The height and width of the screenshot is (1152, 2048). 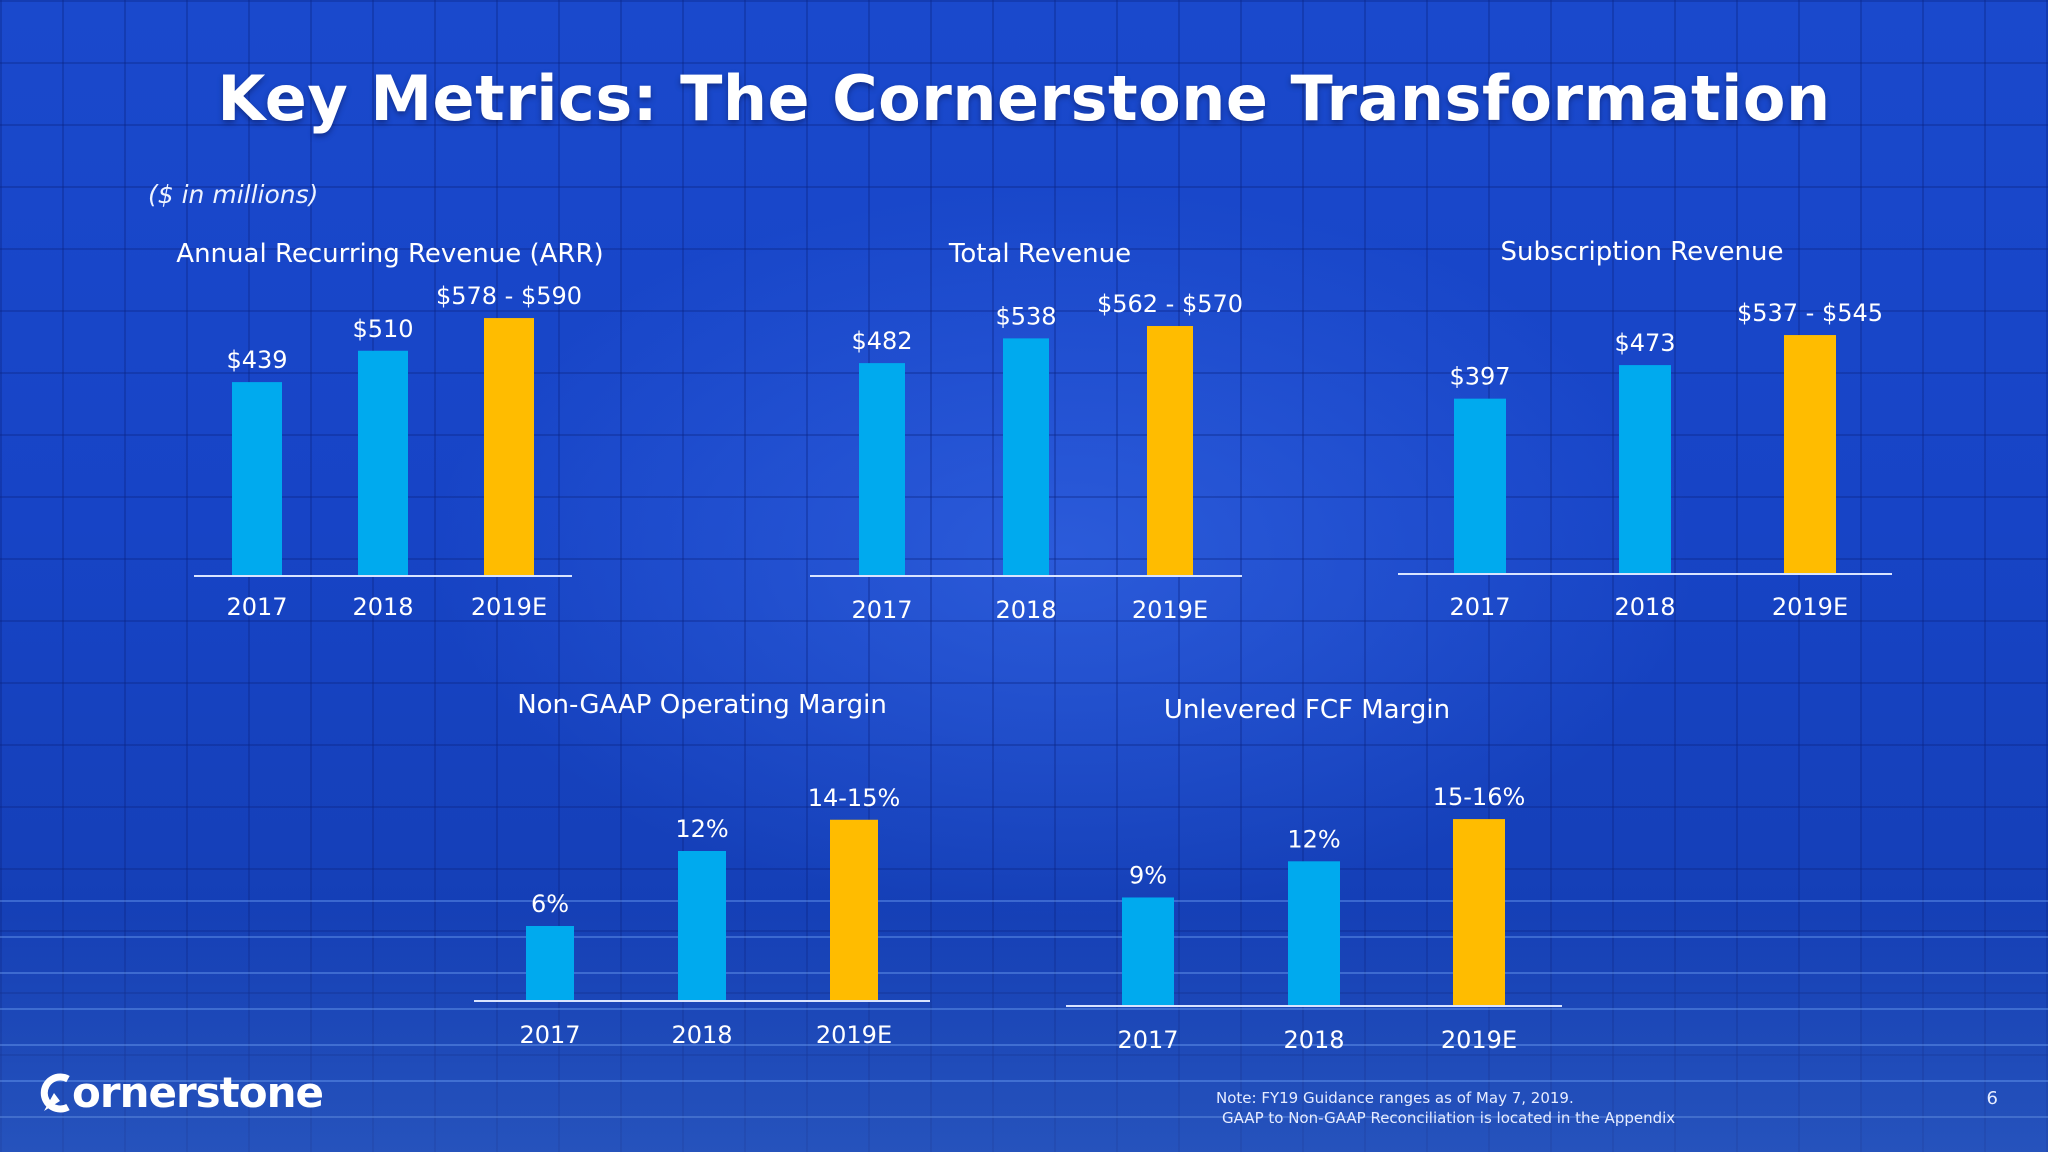 What do you see at coordinates (1992, 1098) in the screenshot?
I see `page-number: 6` at bounding box center [1992, 1098].